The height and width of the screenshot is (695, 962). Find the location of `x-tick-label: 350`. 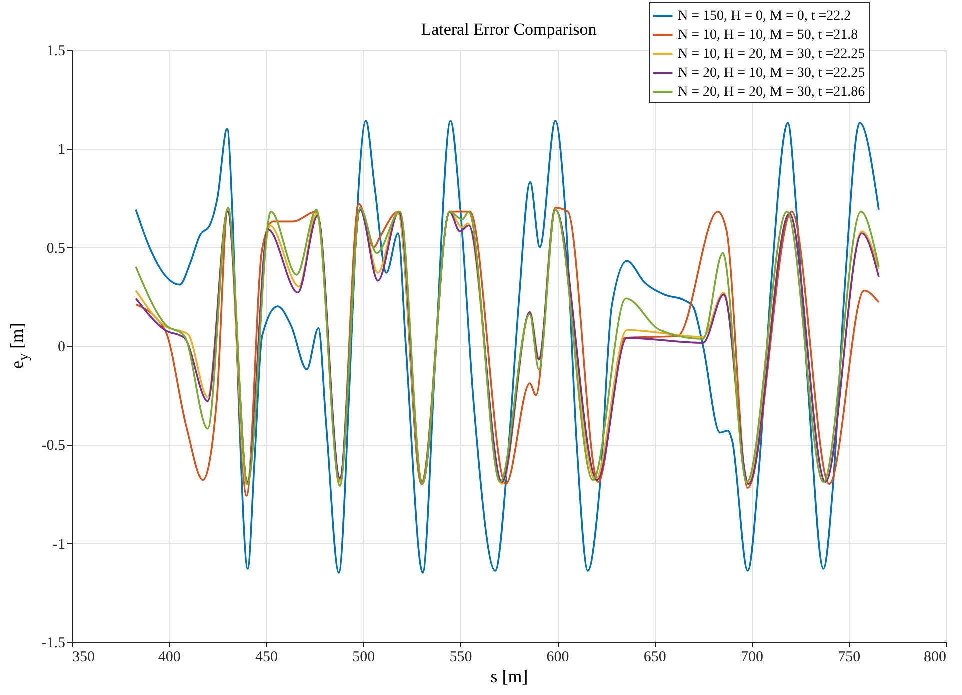

x-tick-label: 350 is located at coordinates (83, 658).